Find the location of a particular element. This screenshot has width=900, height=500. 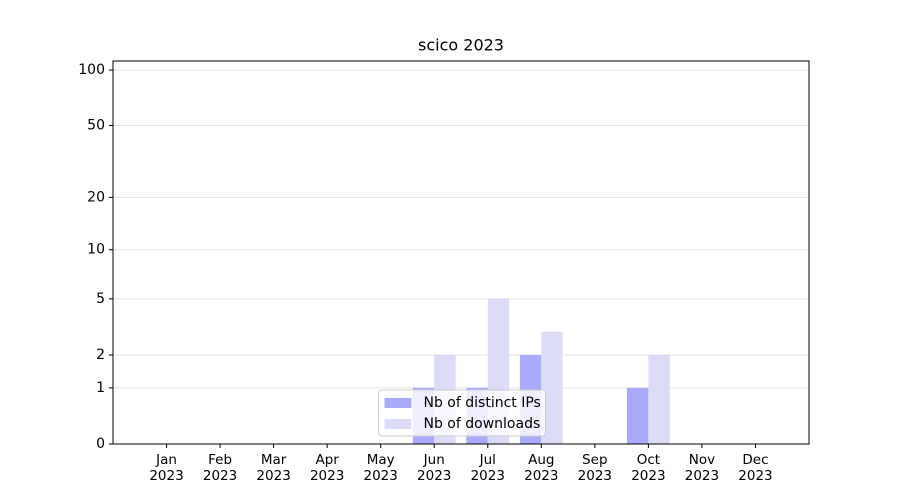

legend-box is located at coordinates (462, 413).